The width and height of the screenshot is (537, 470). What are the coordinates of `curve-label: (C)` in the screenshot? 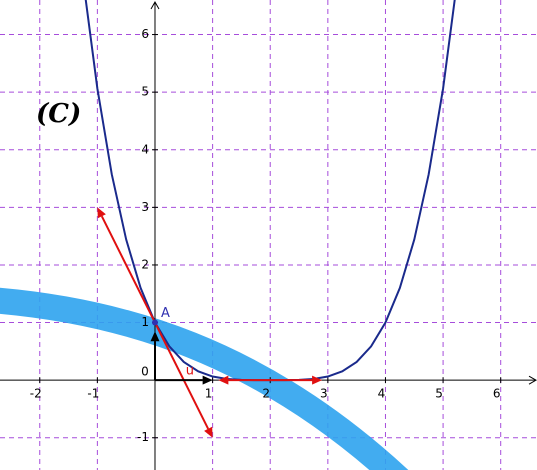 It's located at (58, 114).